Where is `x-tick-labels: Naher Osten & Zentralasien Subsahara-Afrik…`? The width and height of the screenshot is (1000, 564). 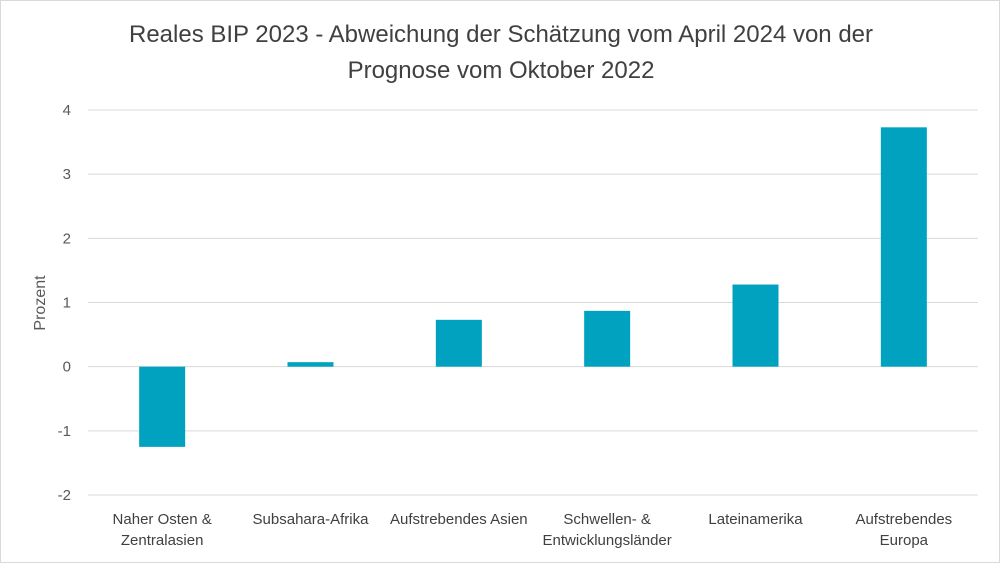
x-tick-labels: Naher Osten & Zentralasien Subsahara-Afrik… is located at coordinates (533, 530).